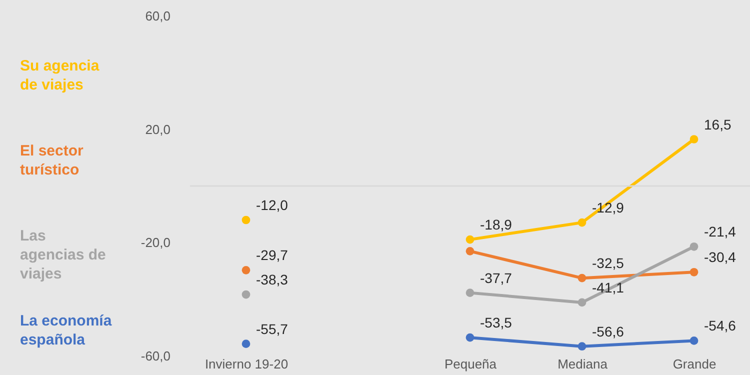  Describe the element at coordinates (272, 255) in the screenshot. I see `data-label: -29,7` at that location.